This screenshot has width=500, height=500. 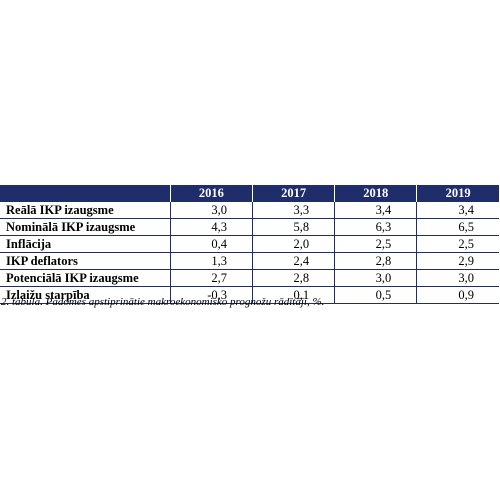 I want to click on header-row: 2016 2017 2018 2019, so click(x=249, y=193).